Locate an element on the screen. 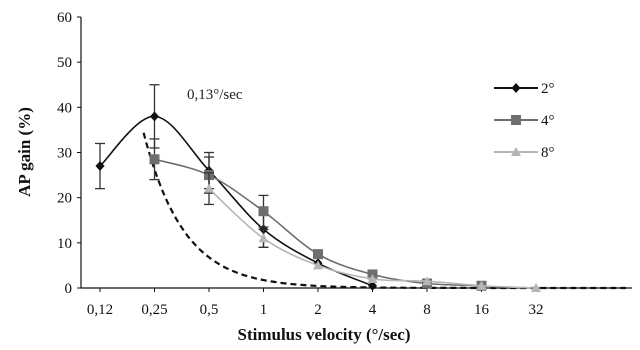  legend: 2° 4° 8° is located at coordinates (524, 121).